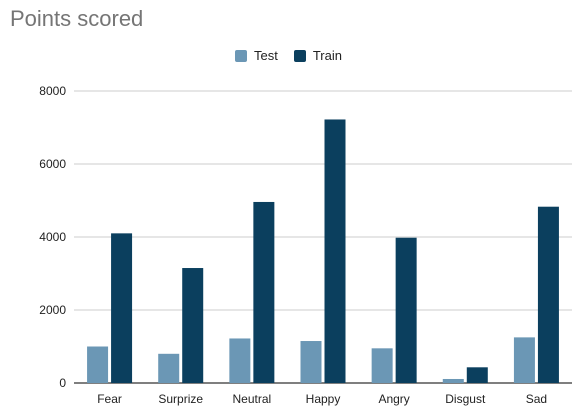 Image resolution: width=577 pixels, height=407 pixels. What do you see at coordinates (122, 308) in the screenshot?
I see `bar-train-fear` at bounding box center [122, 308].